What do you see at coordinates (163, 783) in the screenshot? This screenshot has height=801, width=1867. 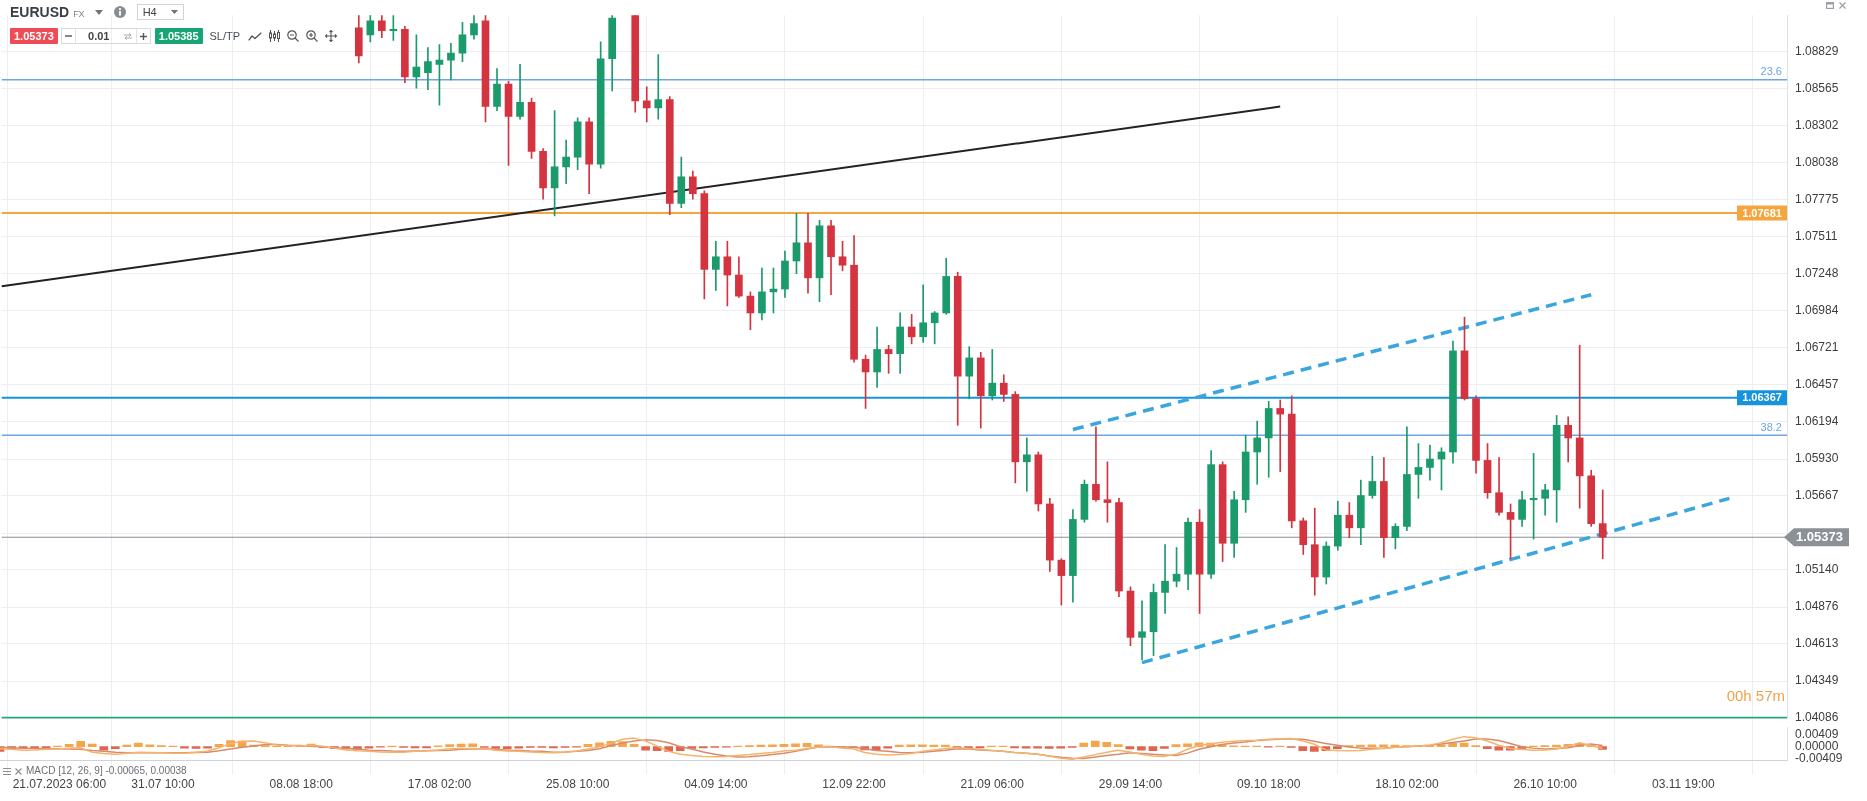 I see `x-tick-label: 31.07 10:00` at bounding box center [163, 783].